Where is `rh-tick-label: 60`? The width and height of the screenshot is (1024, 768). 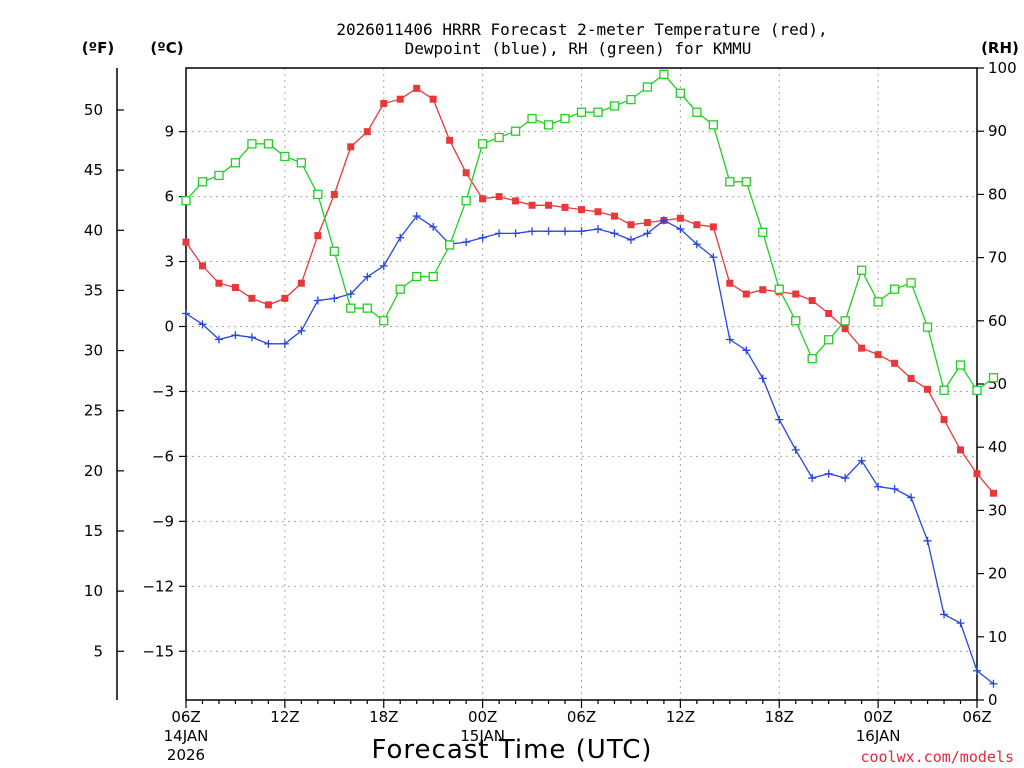 rh-tick-label: 60 is located at coordinates (997, 321).